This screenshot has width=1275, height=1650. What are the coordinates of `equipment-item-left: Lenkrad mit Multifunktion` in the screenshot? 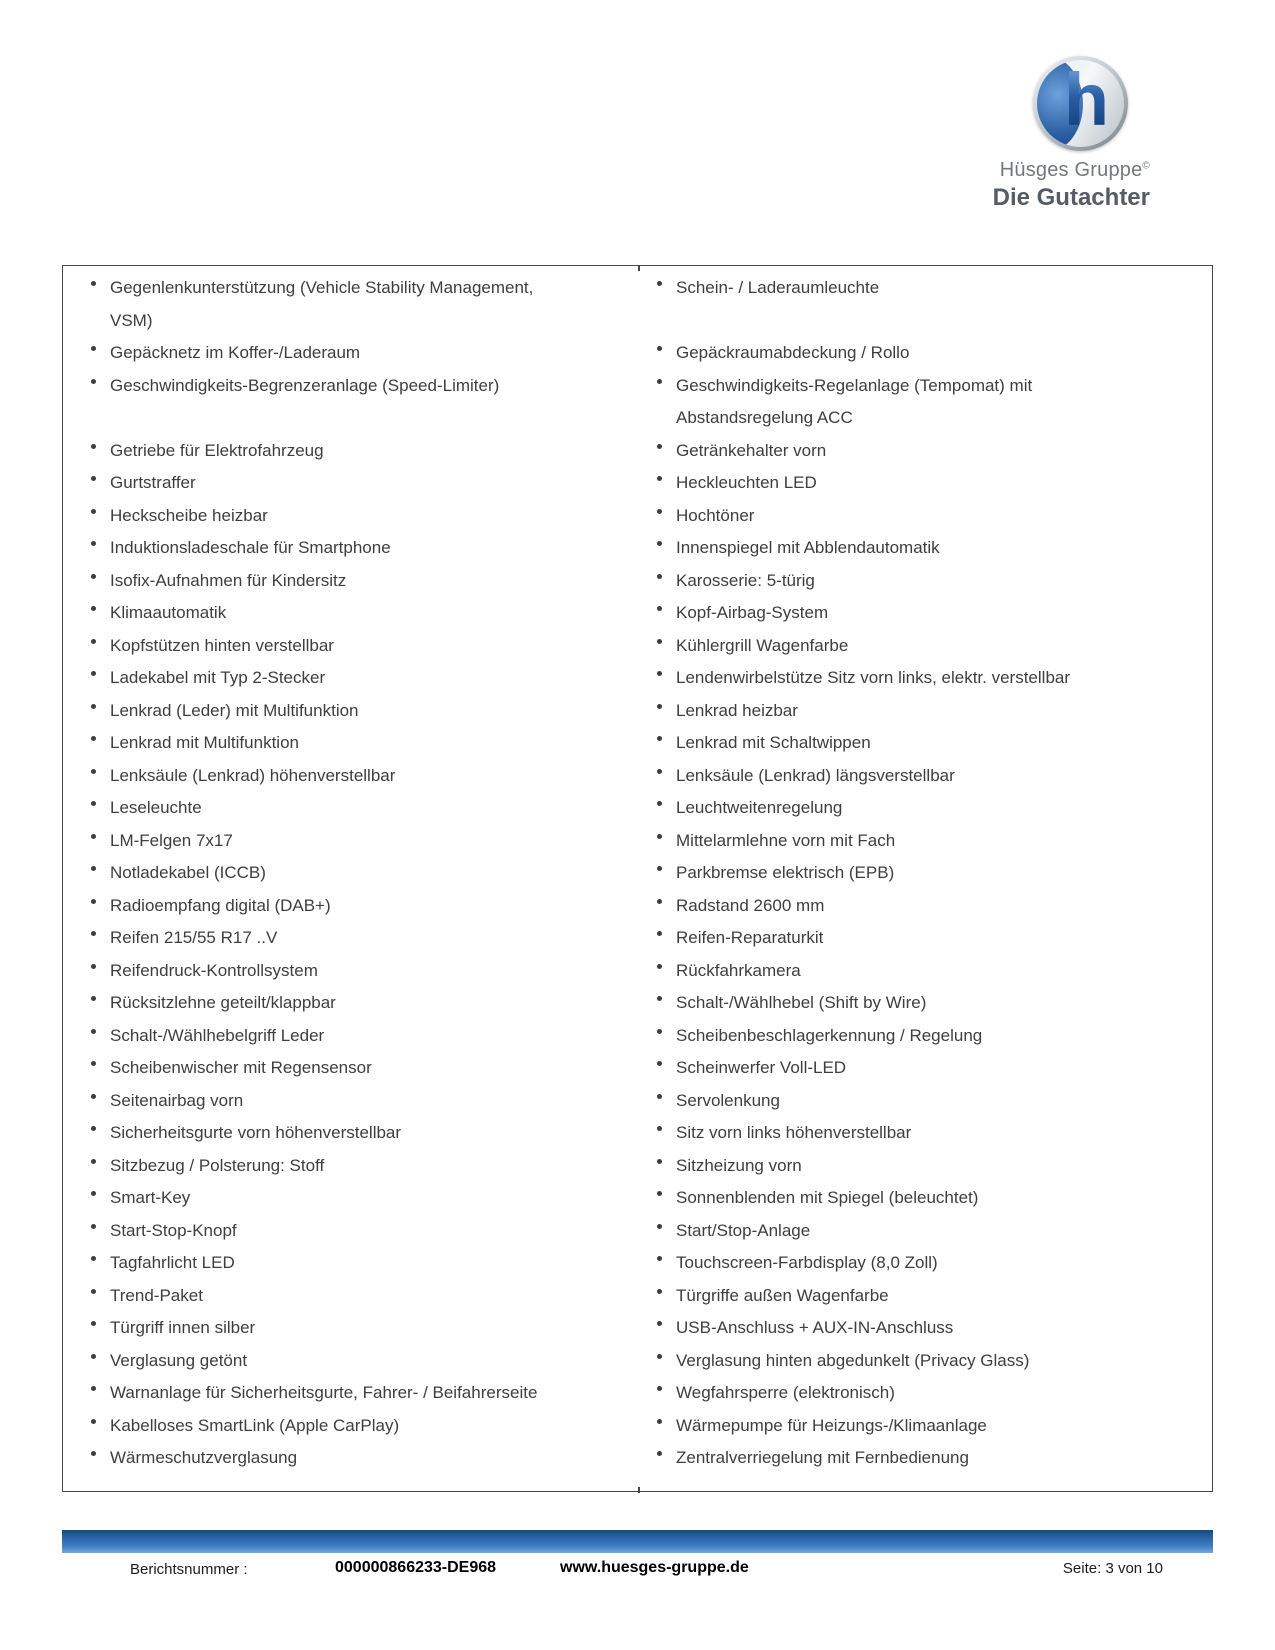 It's located at (350, 743).